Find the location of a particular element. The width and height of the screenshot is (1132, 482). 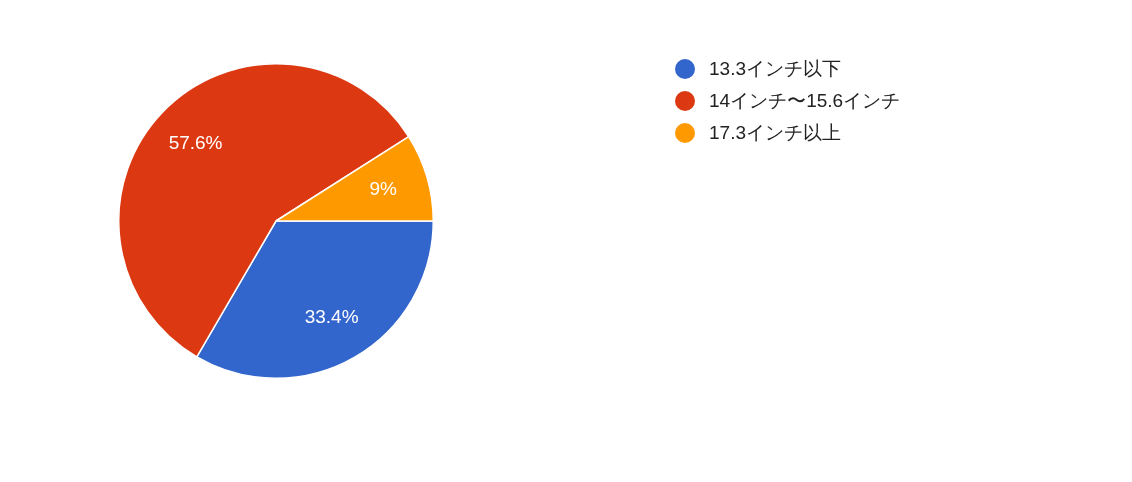

legend-label: 14インチ〜15.6インチ is located at coordinates (805, 101).